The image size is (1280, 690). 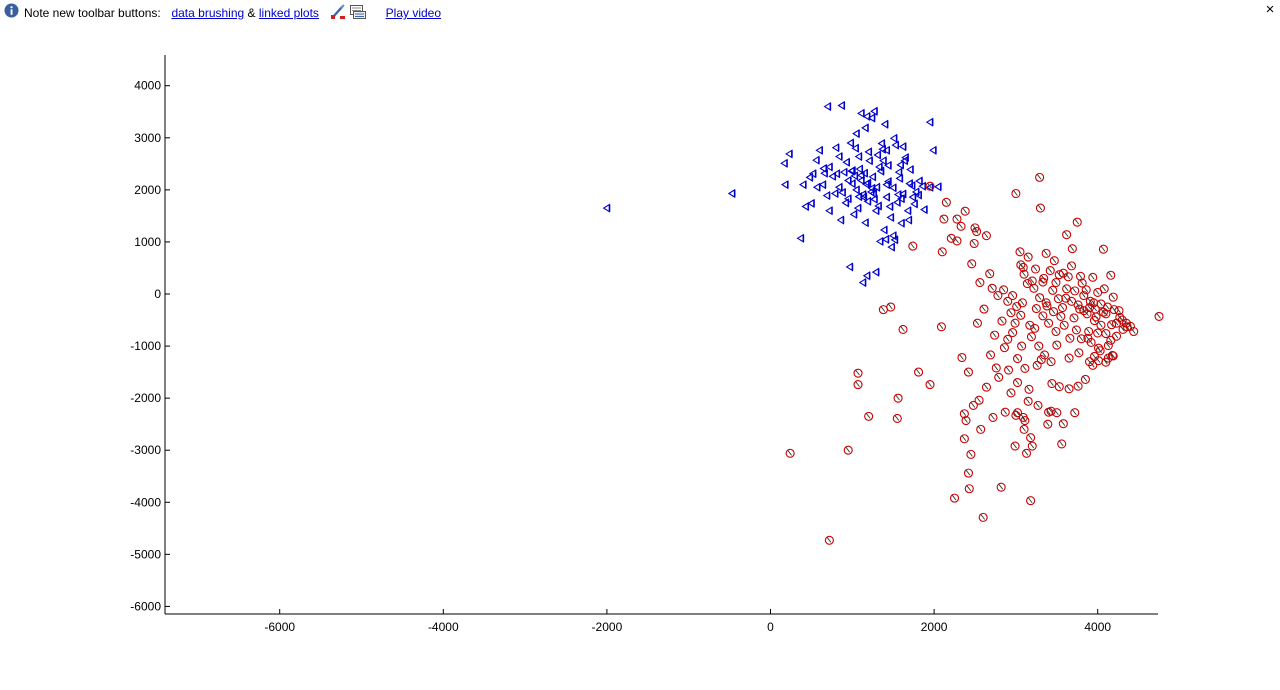 I want to click on x-tick-label: -6000, so click(x=279, y=627).